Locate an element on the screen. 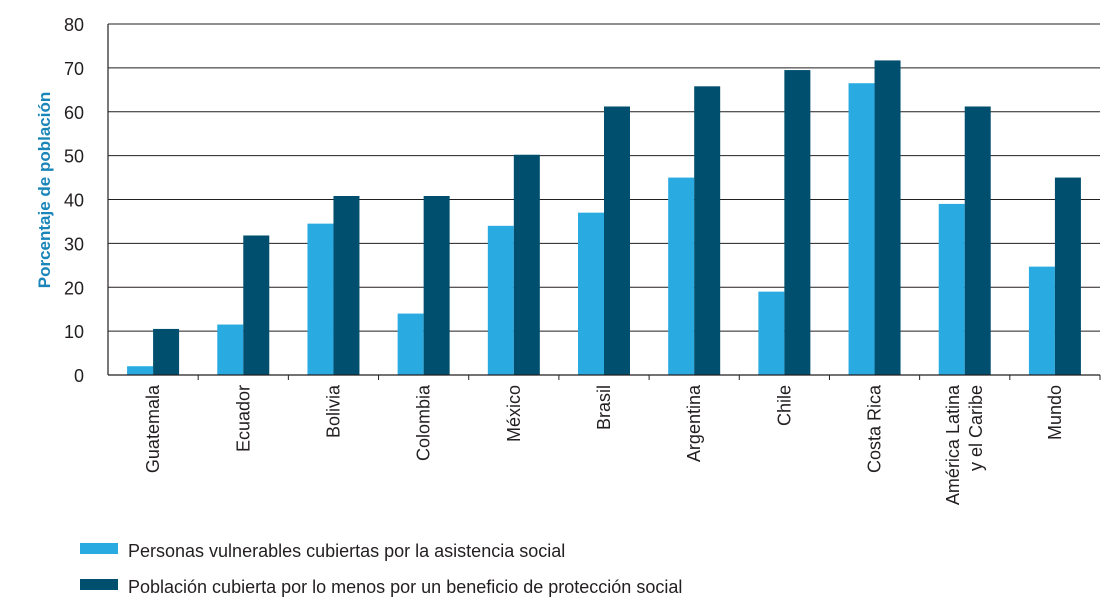 This screenshot has width=1116, height=600. y-tick-label: 40 is located at coordinates (74, 201).